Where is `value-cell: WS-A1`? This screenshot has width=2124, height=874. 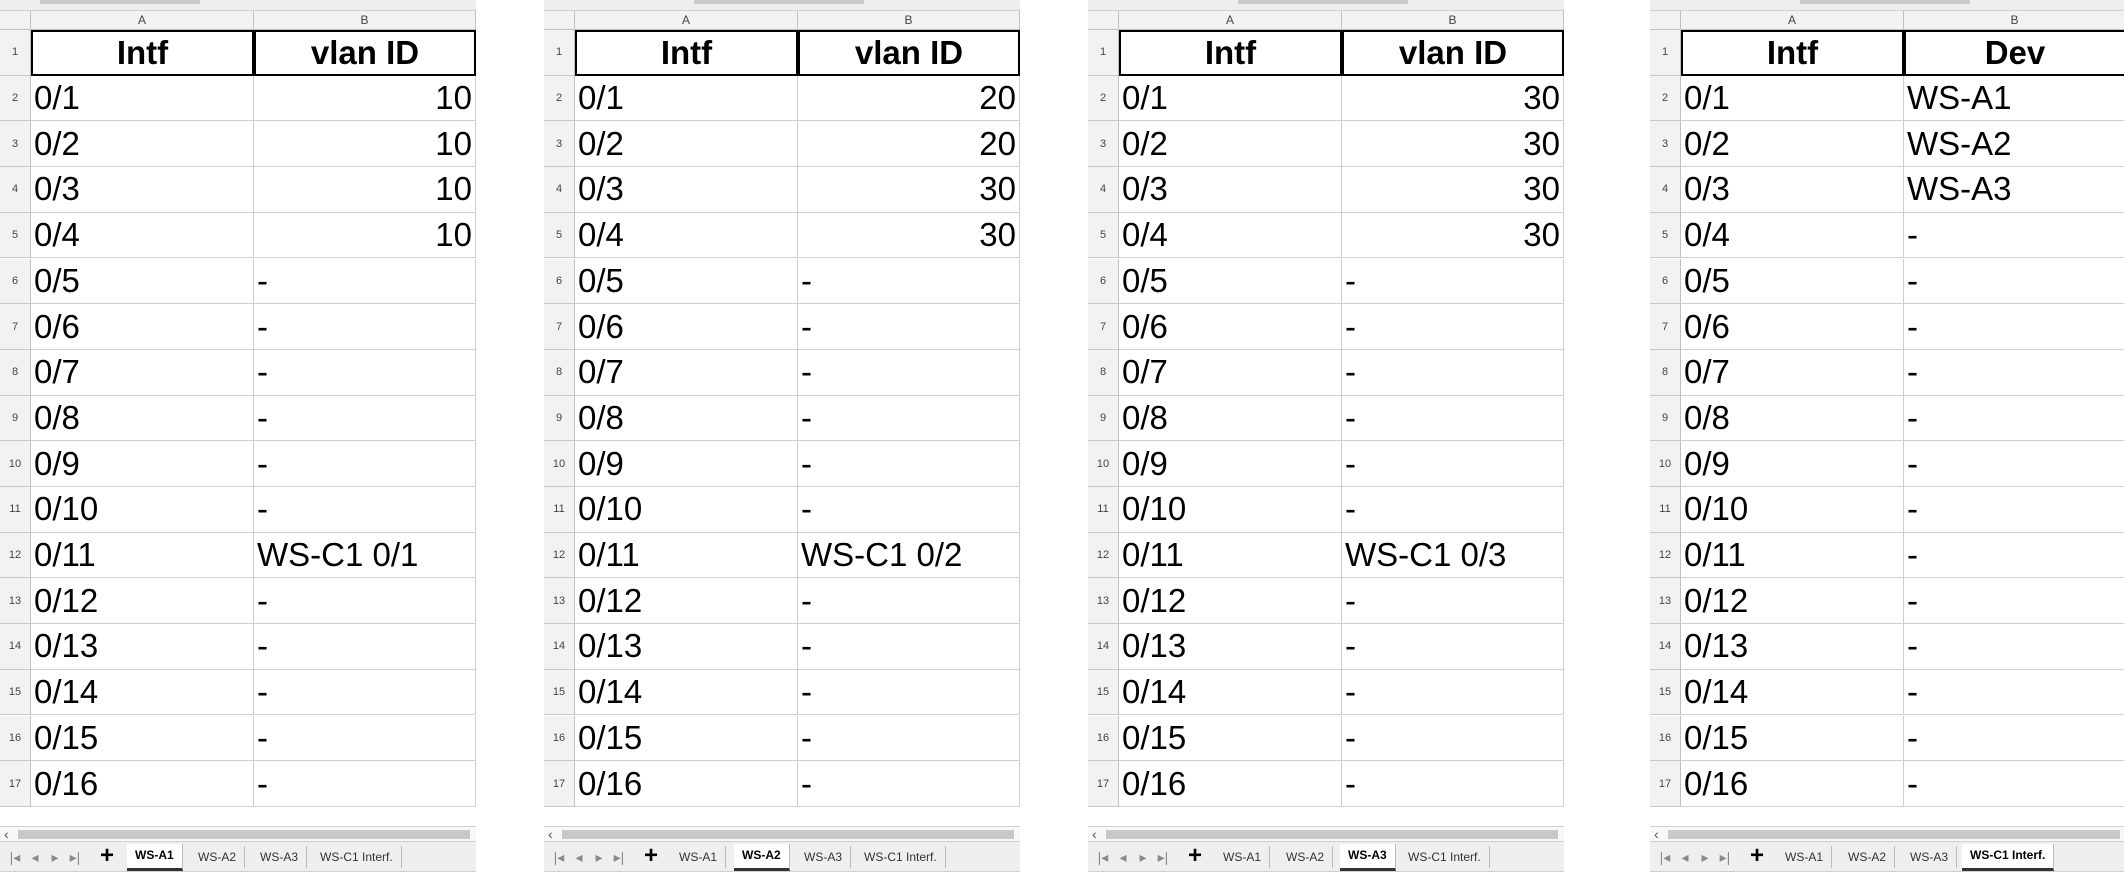 value-cell: WS-A1 is located at coordinates (2014, 99).